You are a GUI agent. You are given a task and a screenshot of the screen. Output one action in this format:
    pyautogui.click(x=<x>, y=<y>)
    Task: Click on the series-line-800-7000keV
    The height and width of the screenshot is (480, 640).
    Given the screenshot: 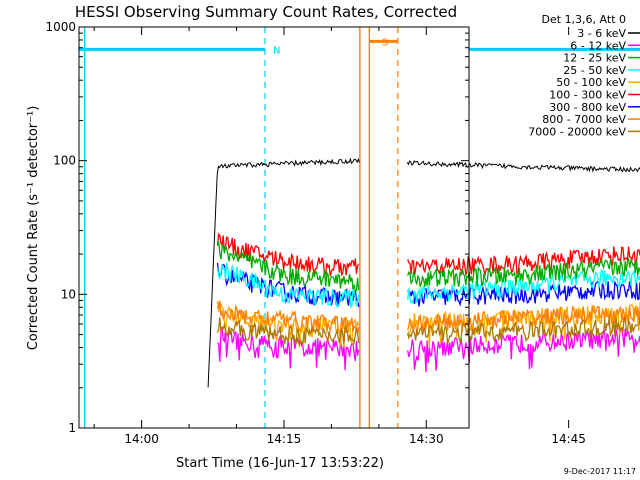 What is the action you would take?
    pyautogui.click(x=288, y=317)
    